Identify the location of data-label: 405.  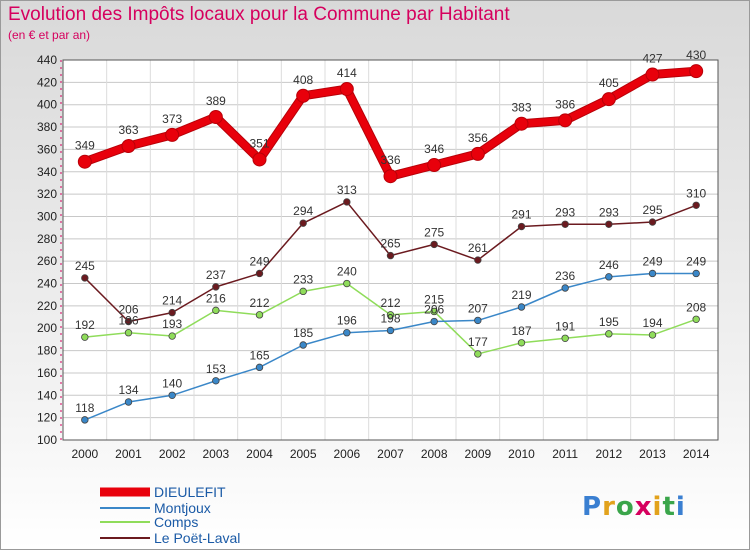
(609, 83).